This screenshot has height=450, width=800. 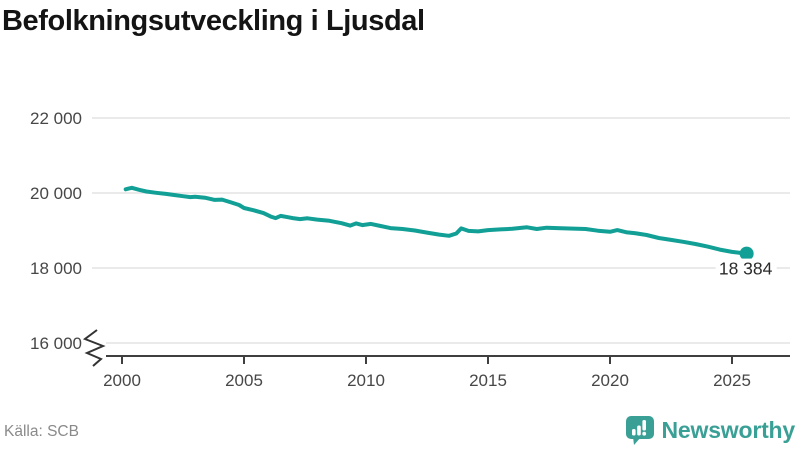 What do you see at coordinates (56, 343) in the screenshot?
I see `y-axis-tick-label: 16 000` at bounding box center [56, 343].